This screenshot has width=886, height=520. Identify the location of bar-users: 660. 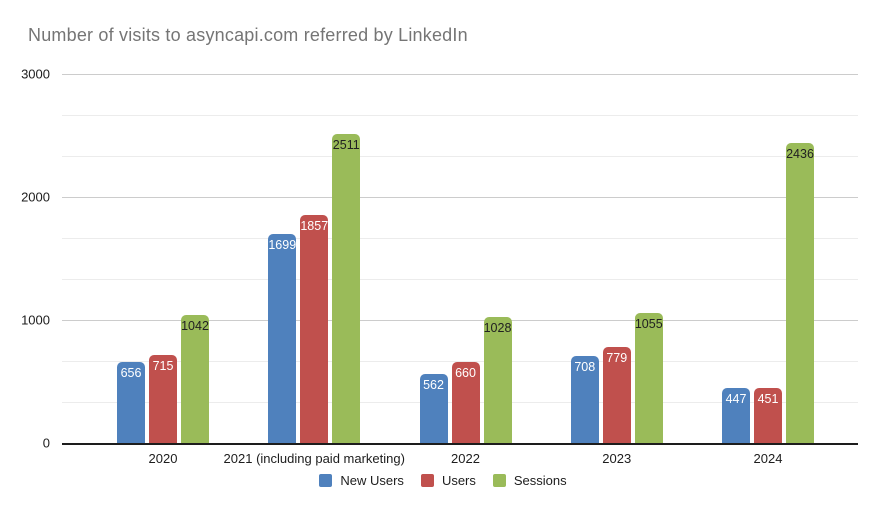
(465, 402).